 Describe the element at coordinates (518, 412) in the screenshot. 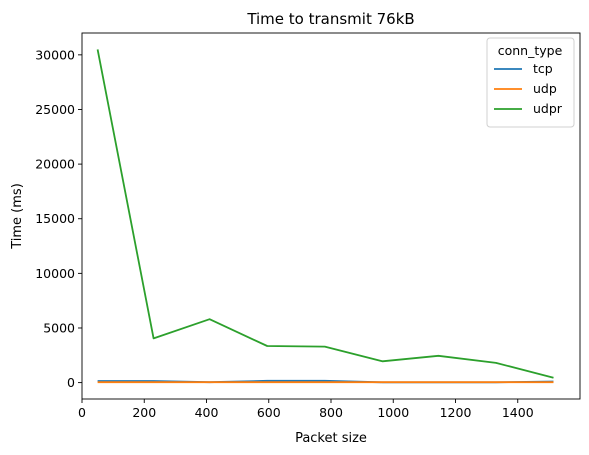

I see `x-tick-label: 1400` at that location.